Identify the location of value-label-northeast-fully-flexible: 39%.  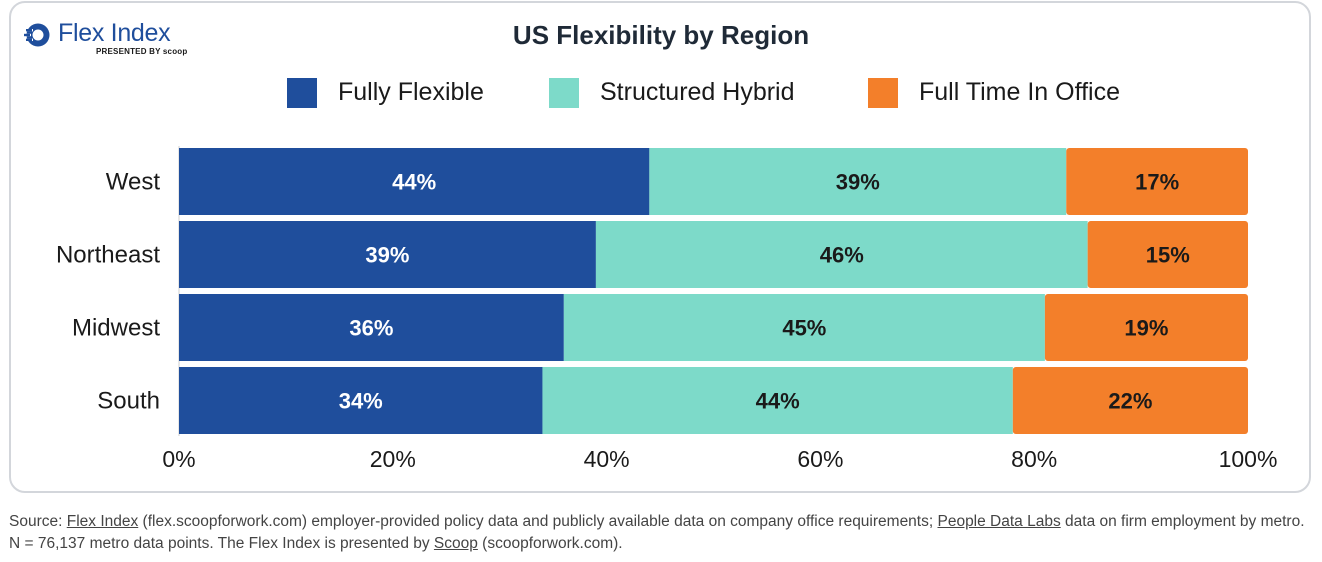
(387, 255).